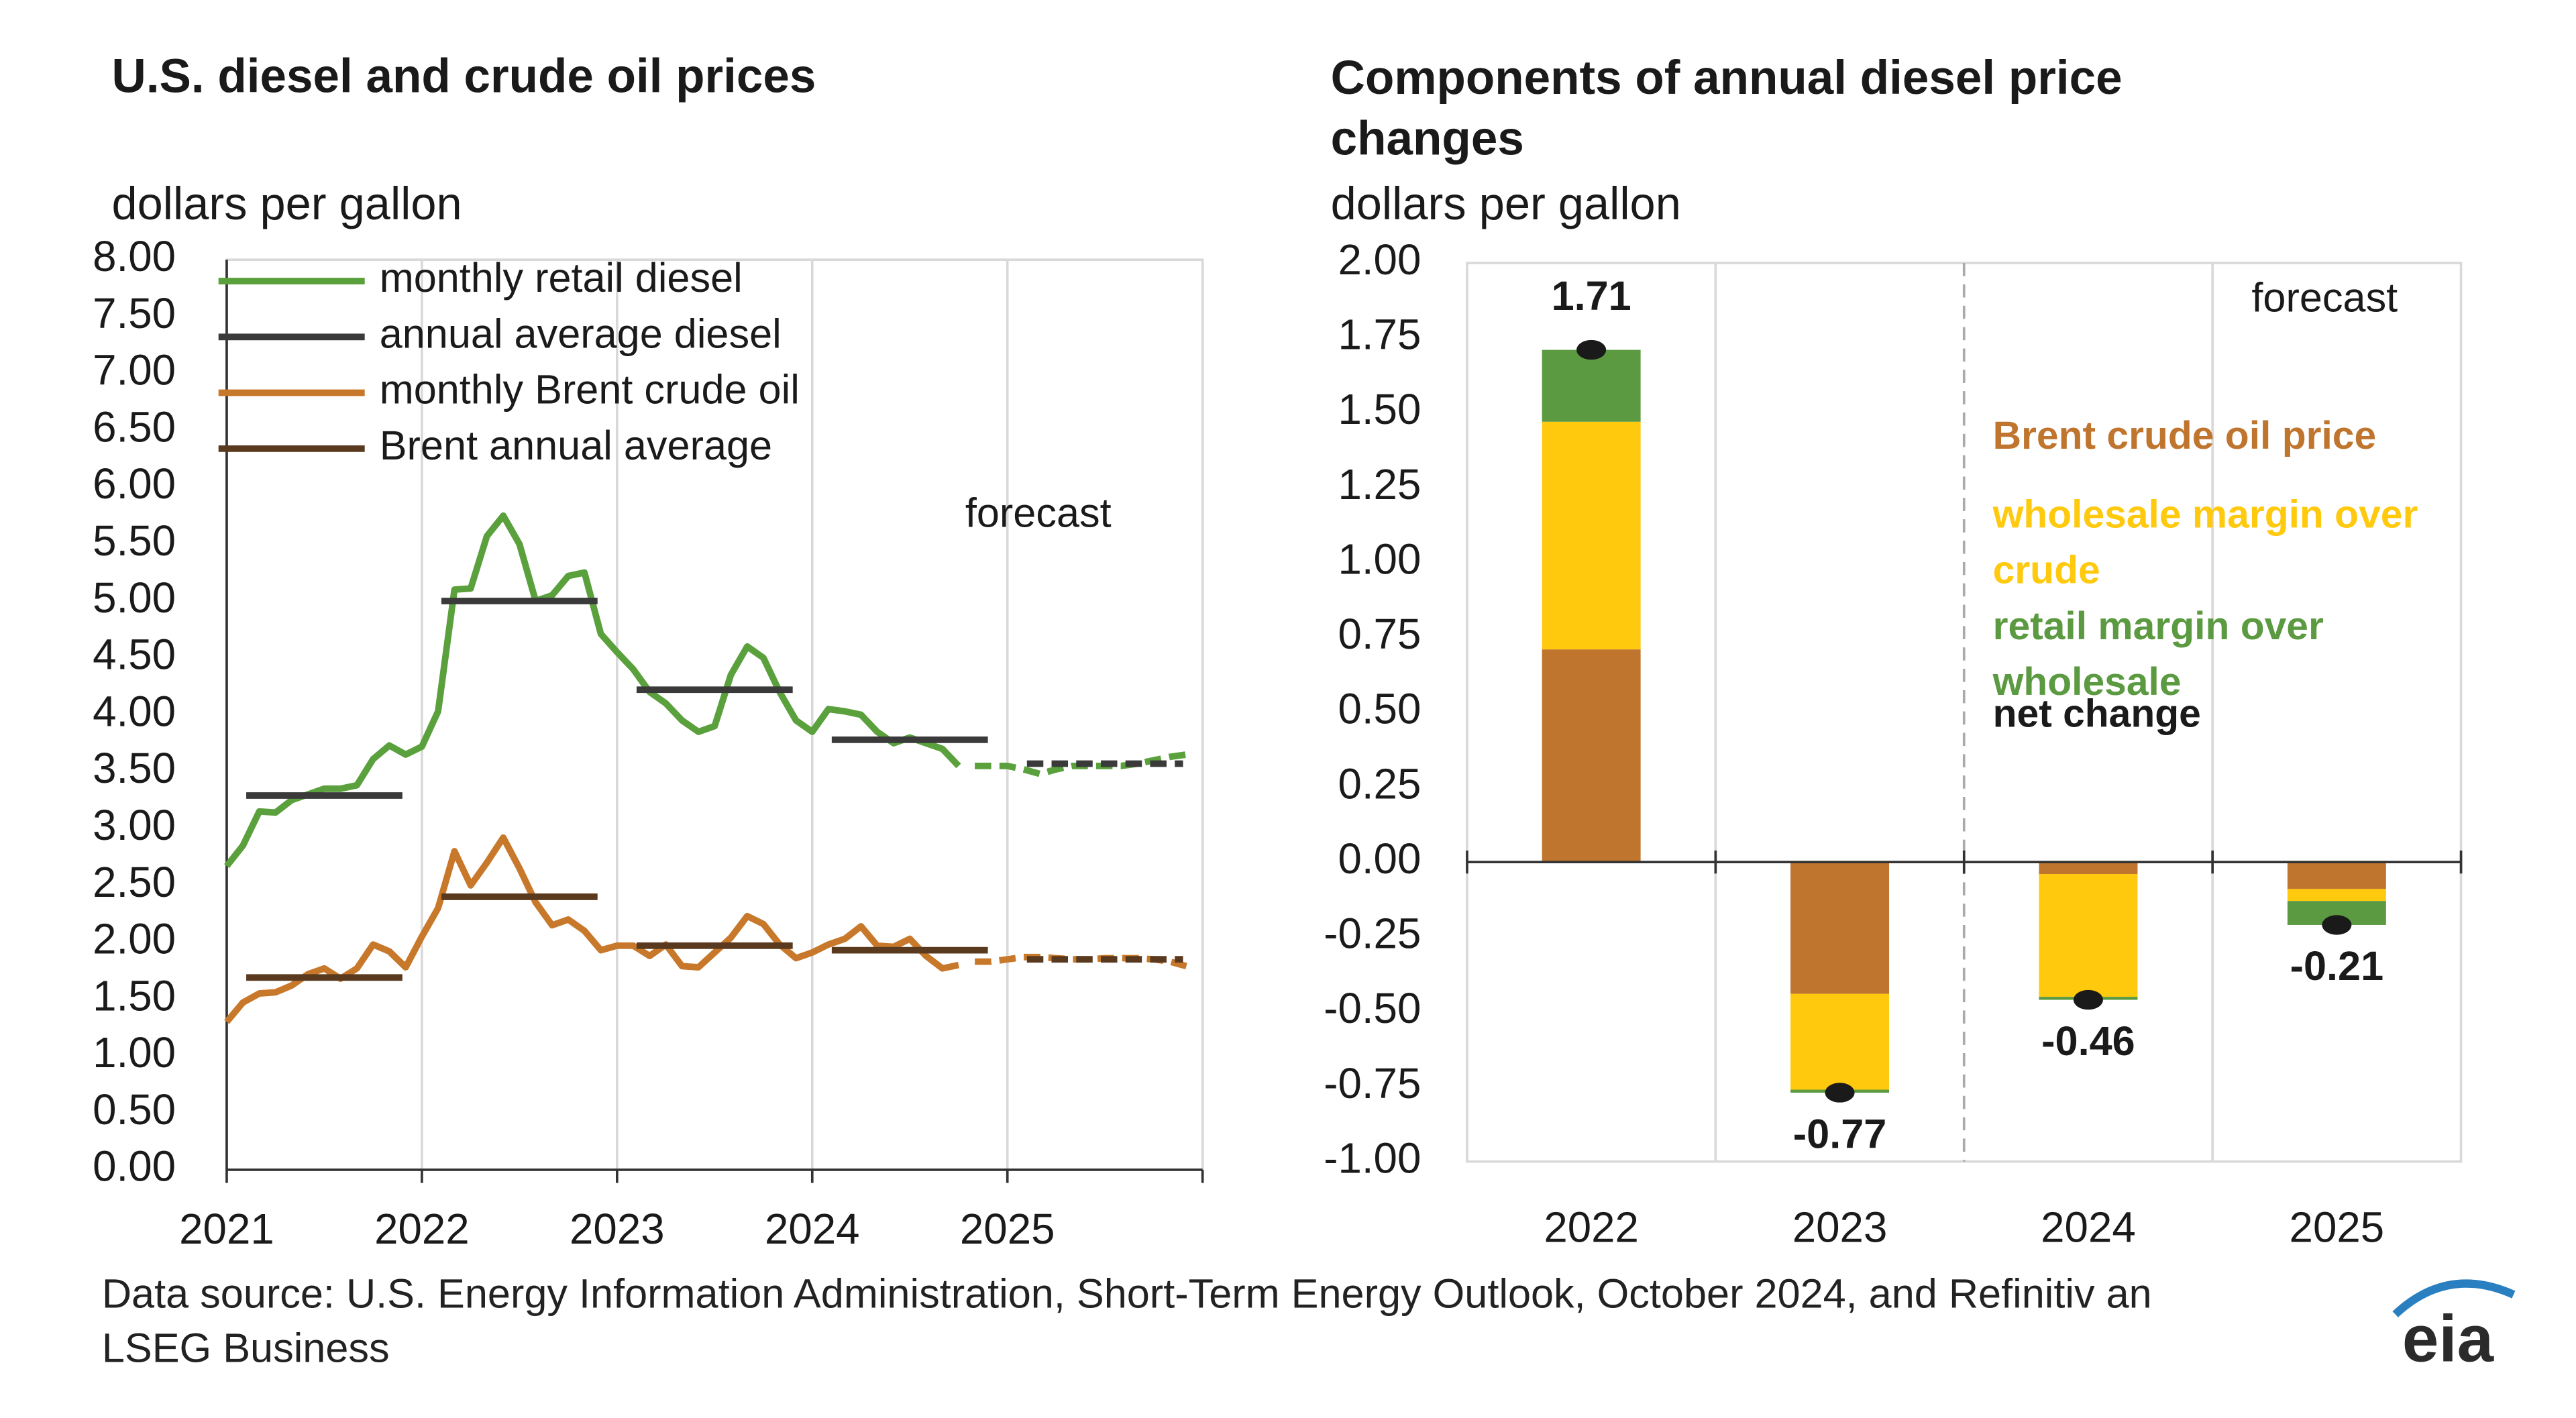 This screenshot has height=1418, width=2576. What do you see at coordinates (1379, 784) in the screenshot?
I see `y-tick-label: 0.25` at bounding box center [1379, 784].